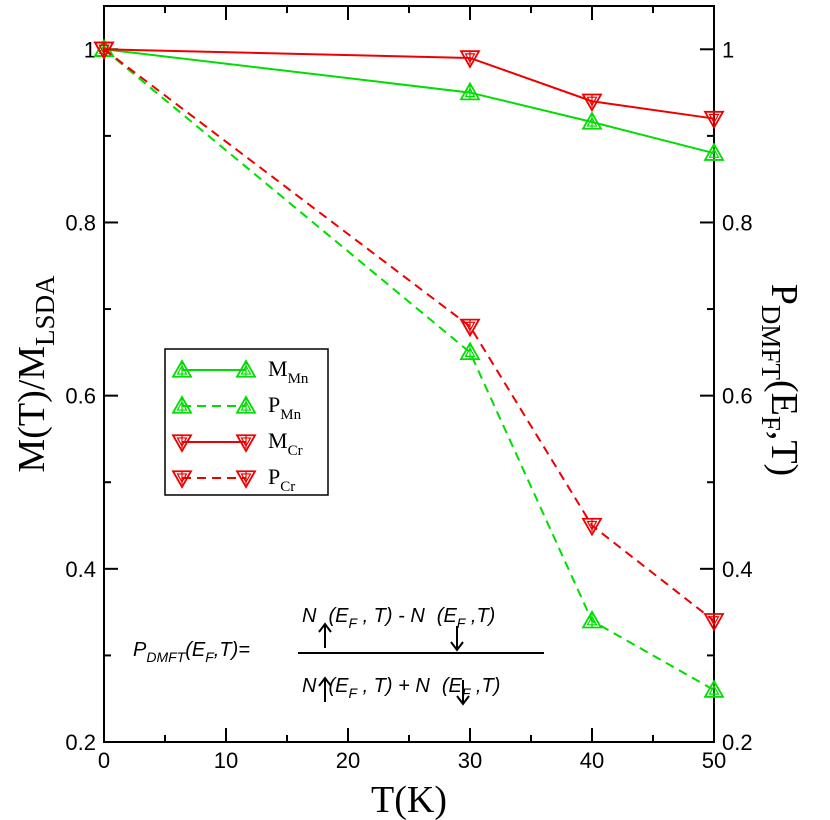 The width and height of the screenshot is (830, 820). I want to click on y-tick-label-left: 1, so click(90, 49).